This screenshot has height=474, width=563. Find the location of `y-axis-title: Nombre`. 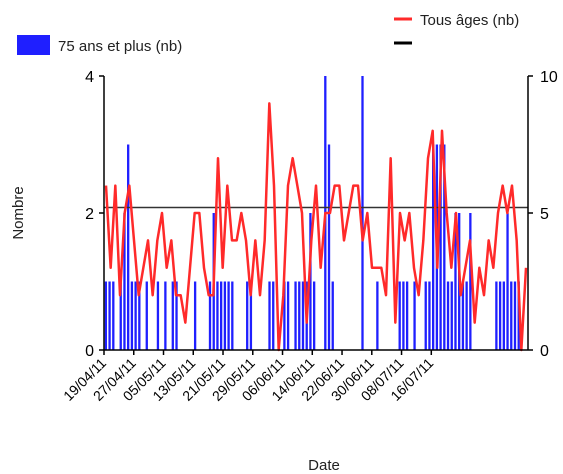

y-axis-title: Nombre is located at coordinates (18, 212).